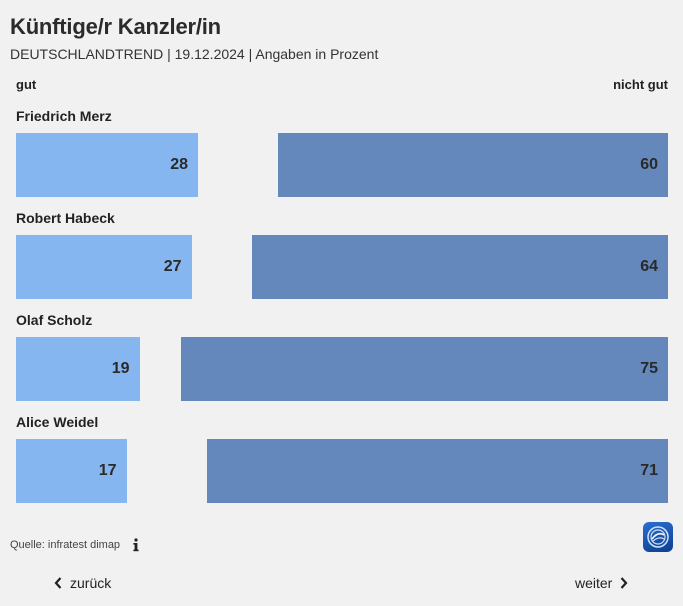 The width and height of the screenshot is (683, 606). I want to click on next-button: weiter, so click(601, 583).